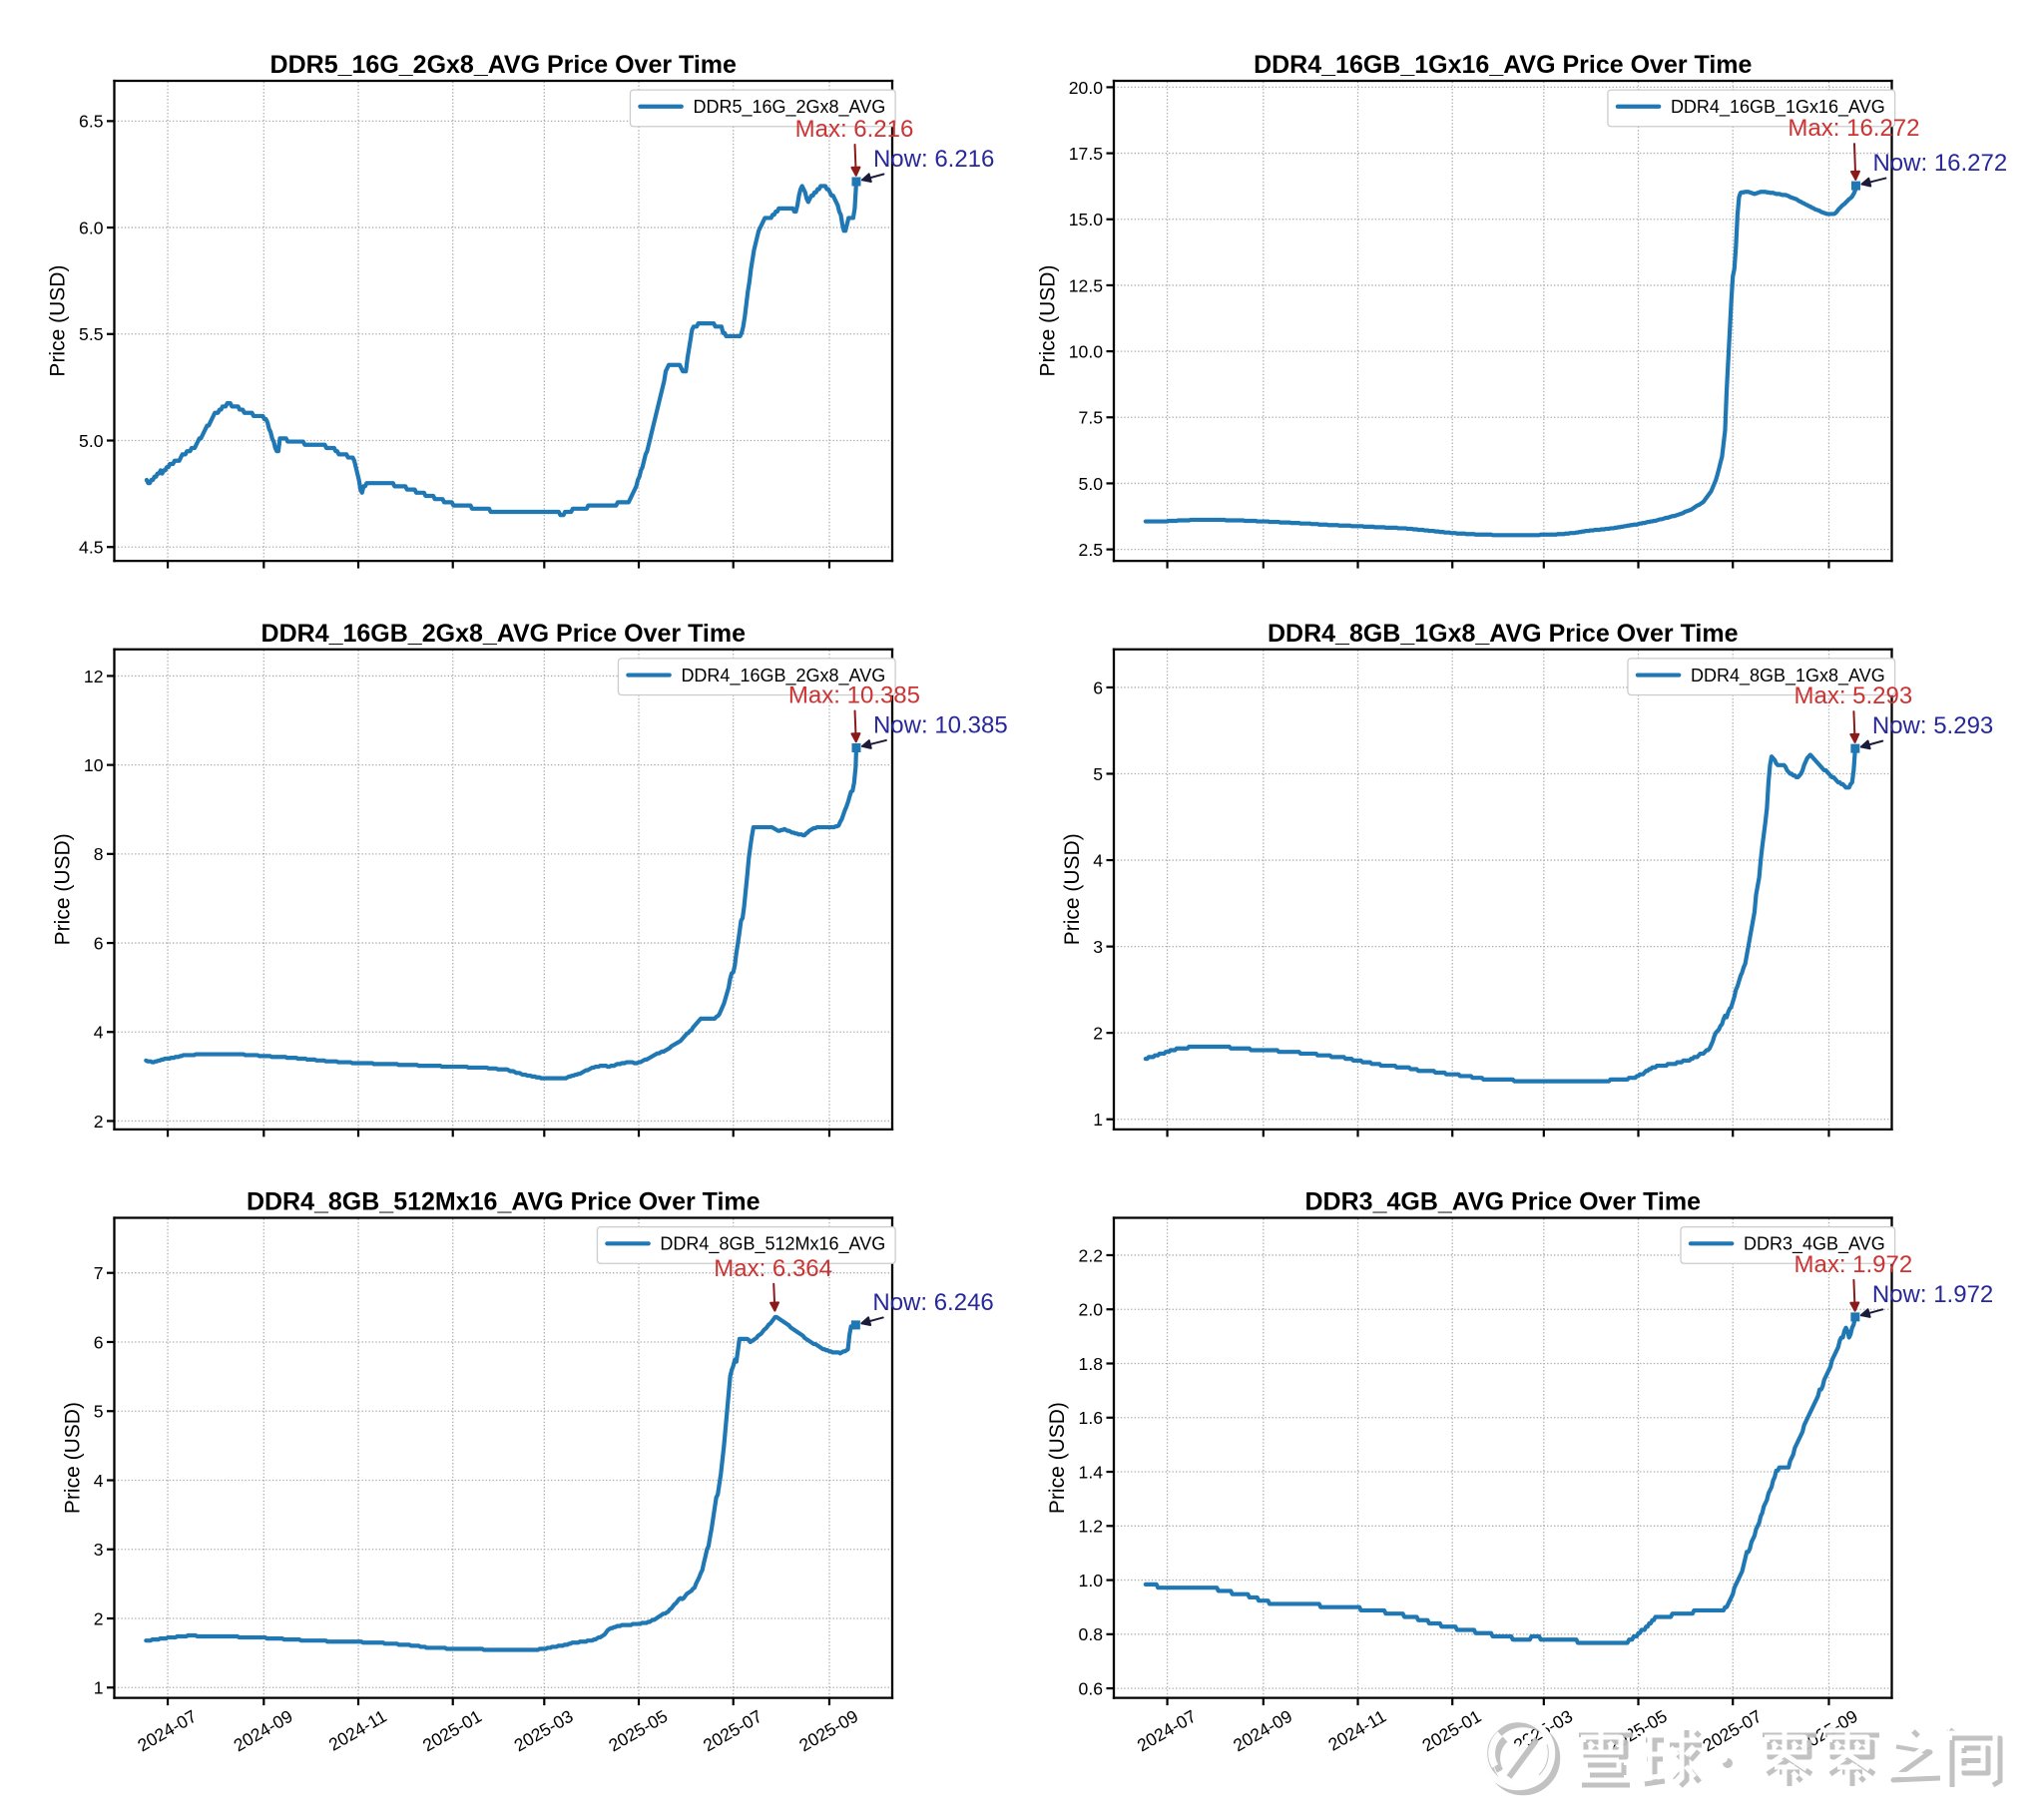  What do you see at coordinates (1939, 163) in the screenshot?
I see `svg-text: Now: 16.272` at bounding box center [1939, 163].